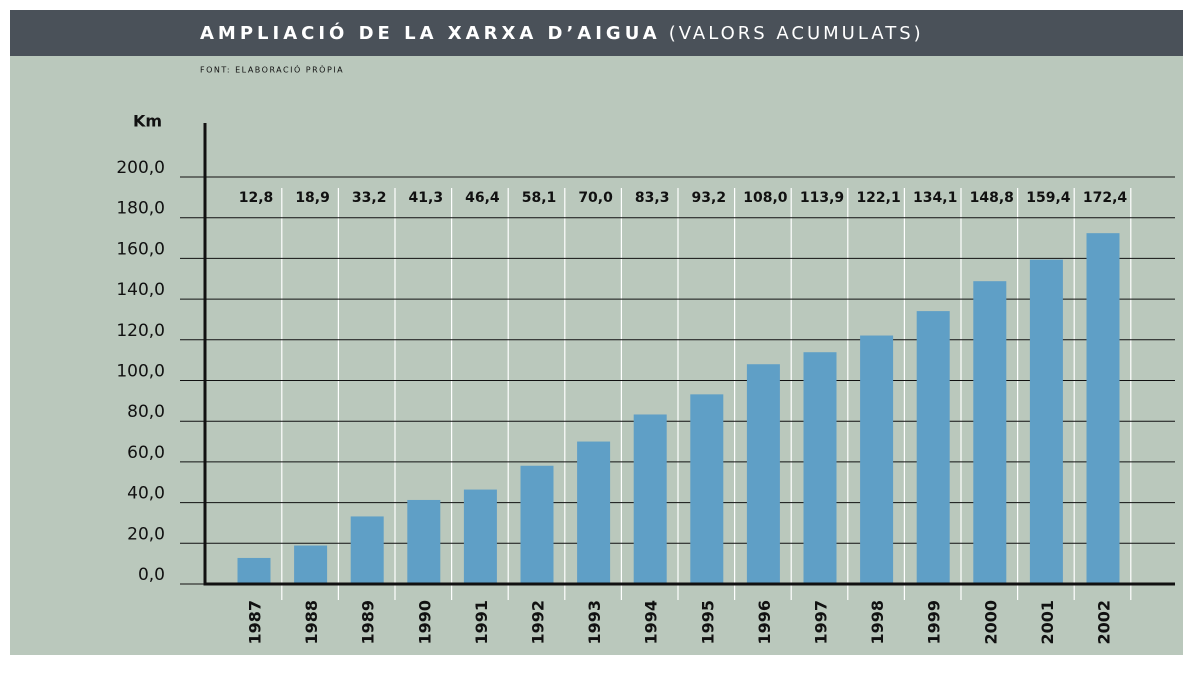 Image resolution: width=1183 pixels, height=679 pixels. What do you see at coordinates (821, 622) in the screenshot?
I see `x-tick-label: 1997` at bounding box center [821, 622].